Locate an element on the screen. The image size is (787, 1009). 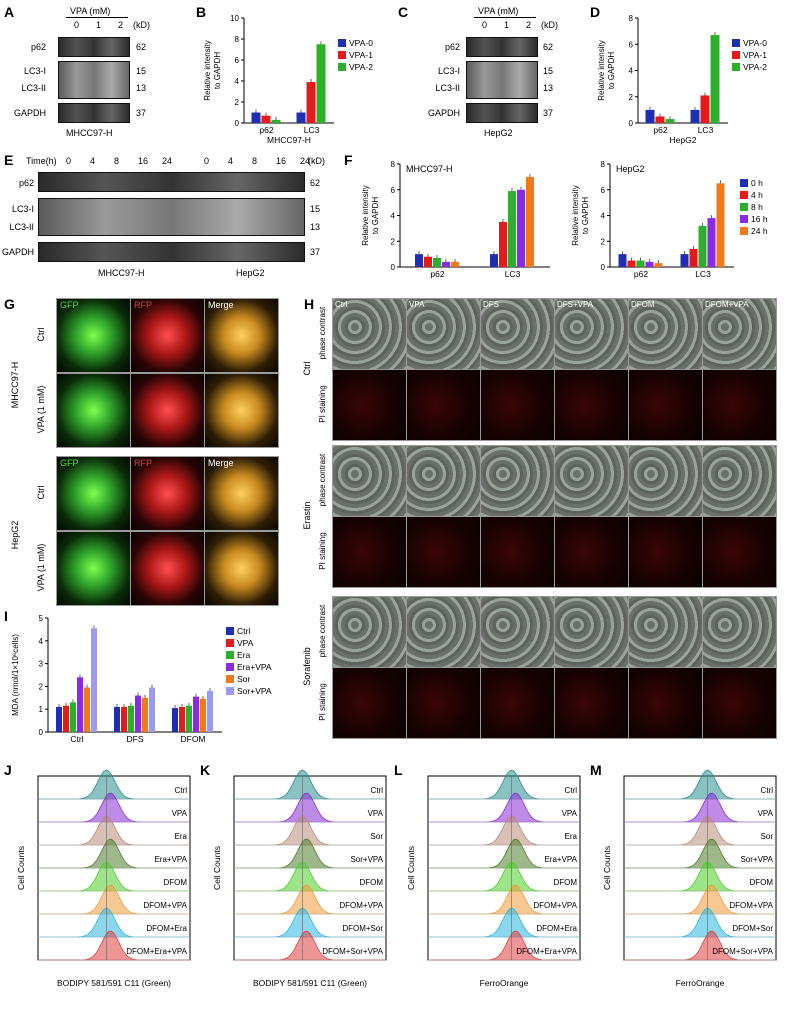
lane-bar is located at coordinates (505, 17).